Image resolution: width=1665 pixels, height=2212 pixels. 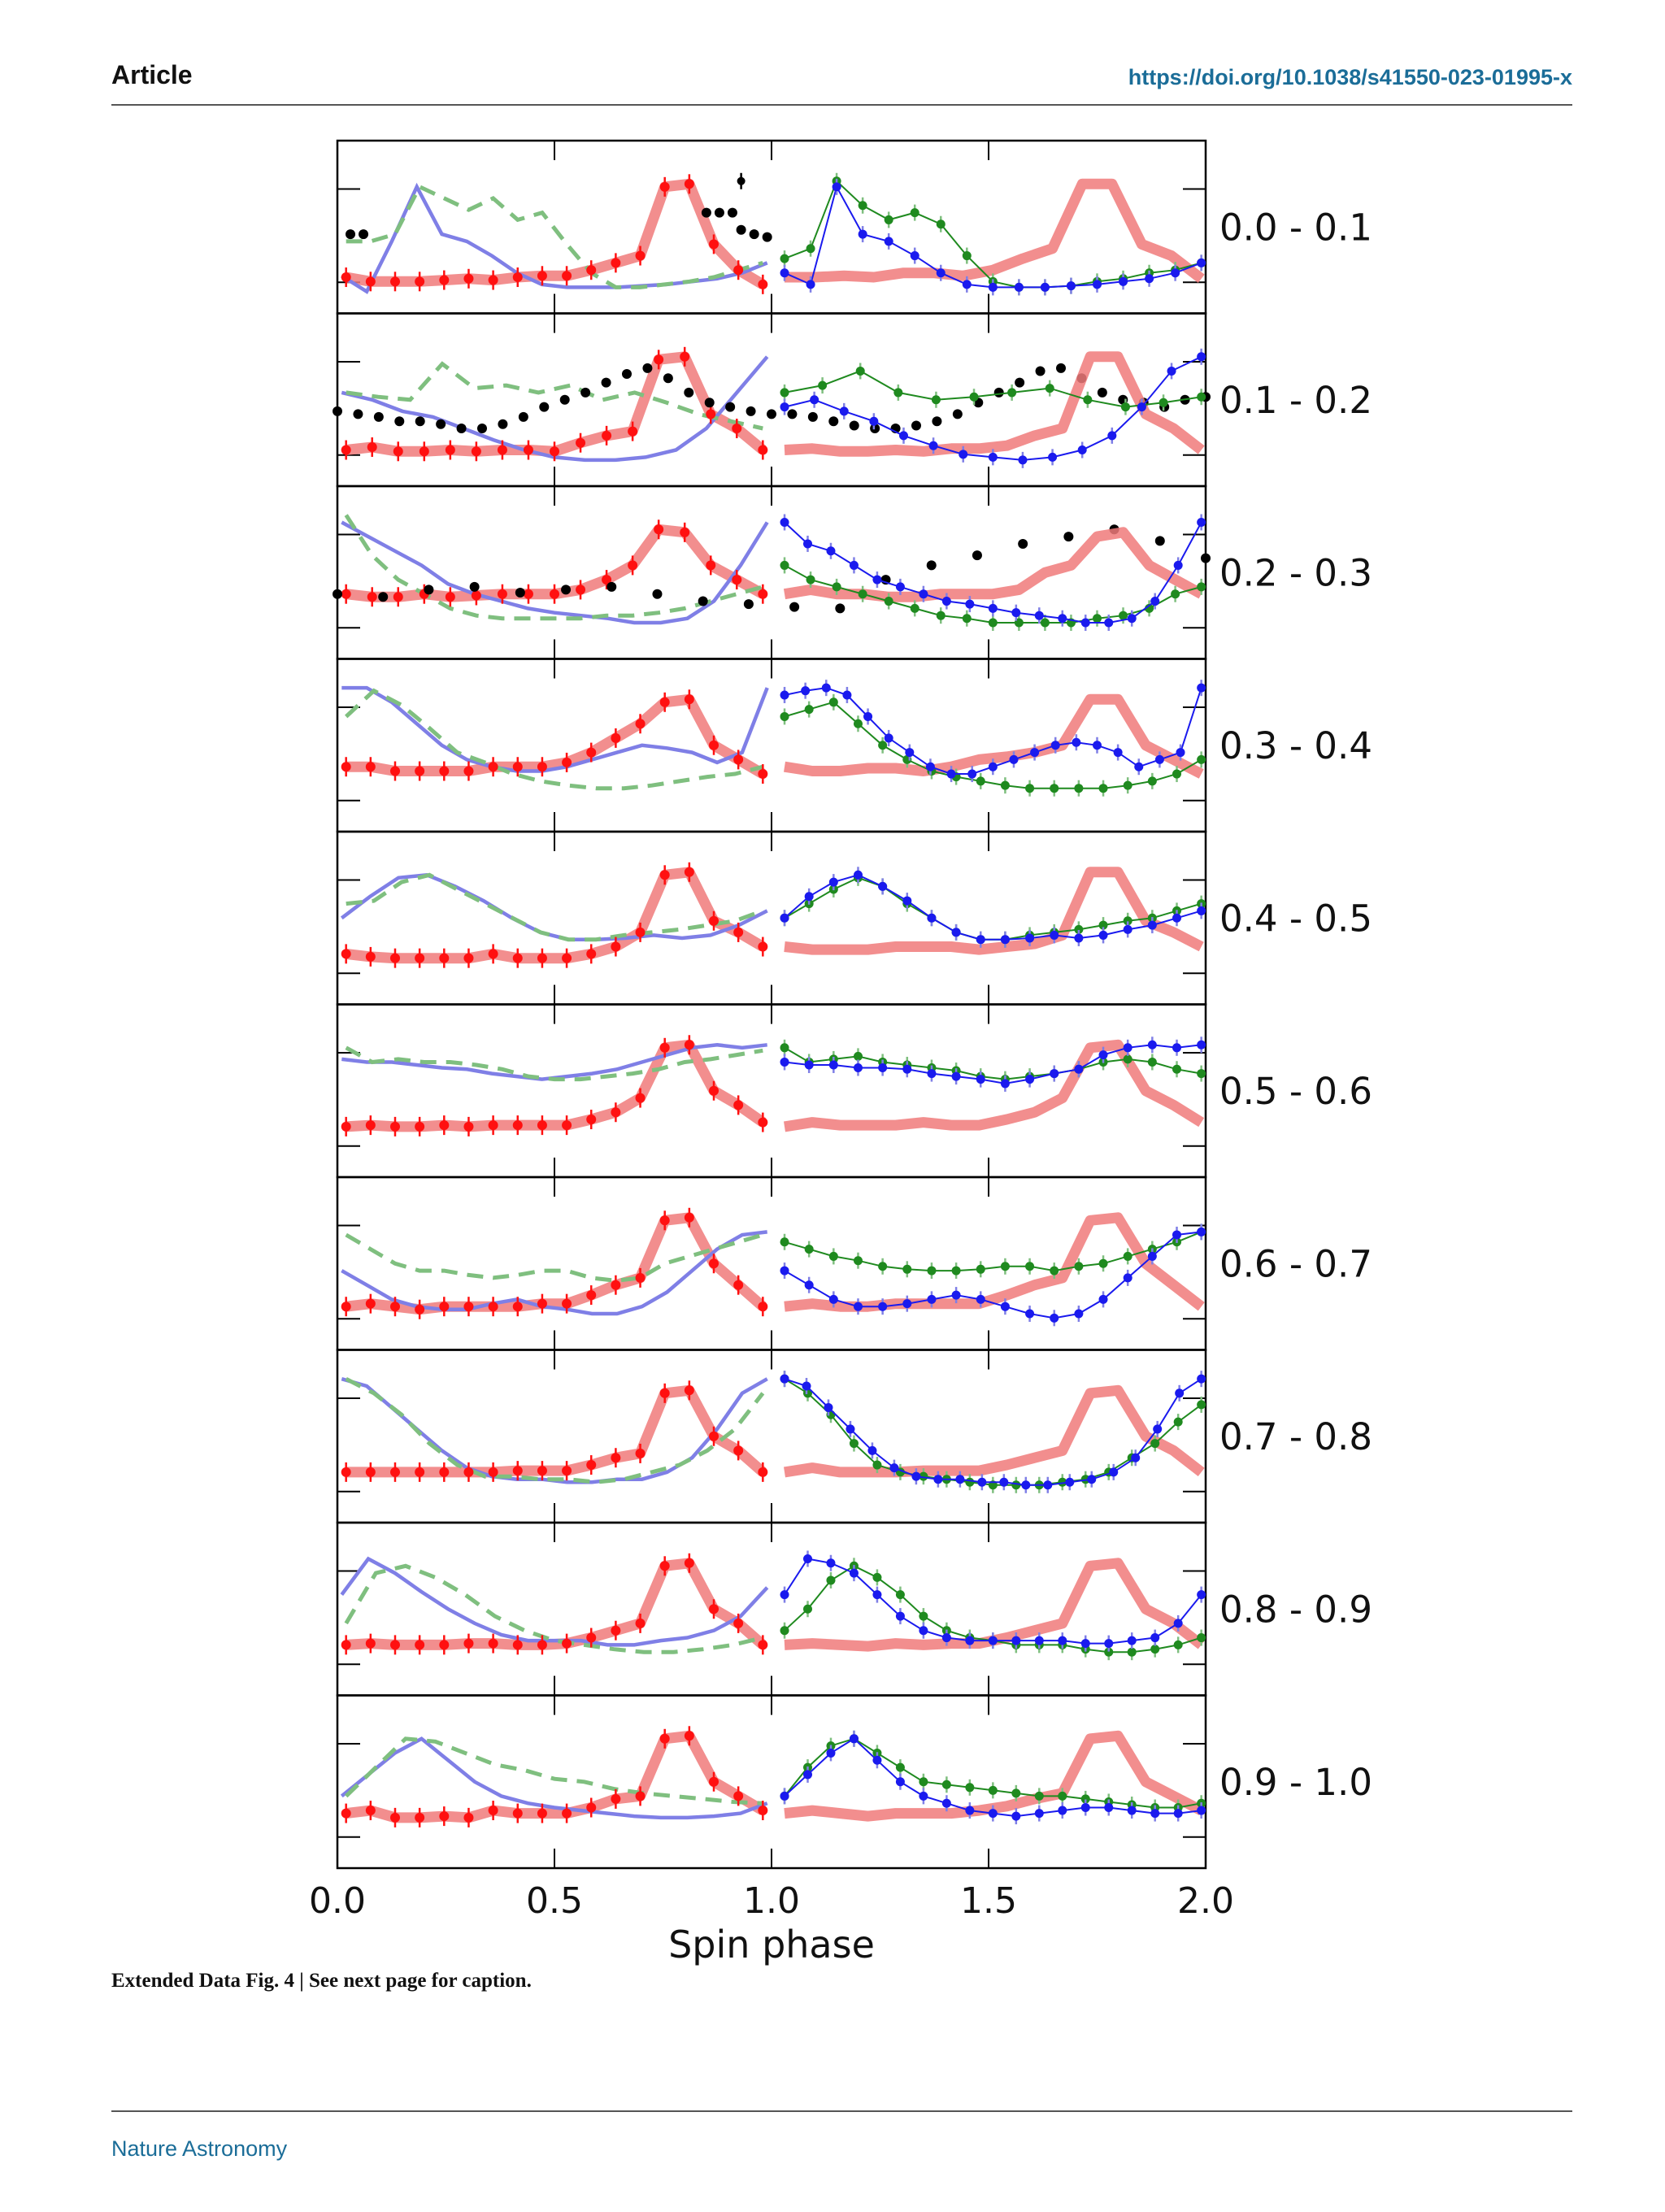 What do you see at coordinates (554, 1778) in the screenshot?
I see `blue-model-line` at bounding box center [554, 1778].